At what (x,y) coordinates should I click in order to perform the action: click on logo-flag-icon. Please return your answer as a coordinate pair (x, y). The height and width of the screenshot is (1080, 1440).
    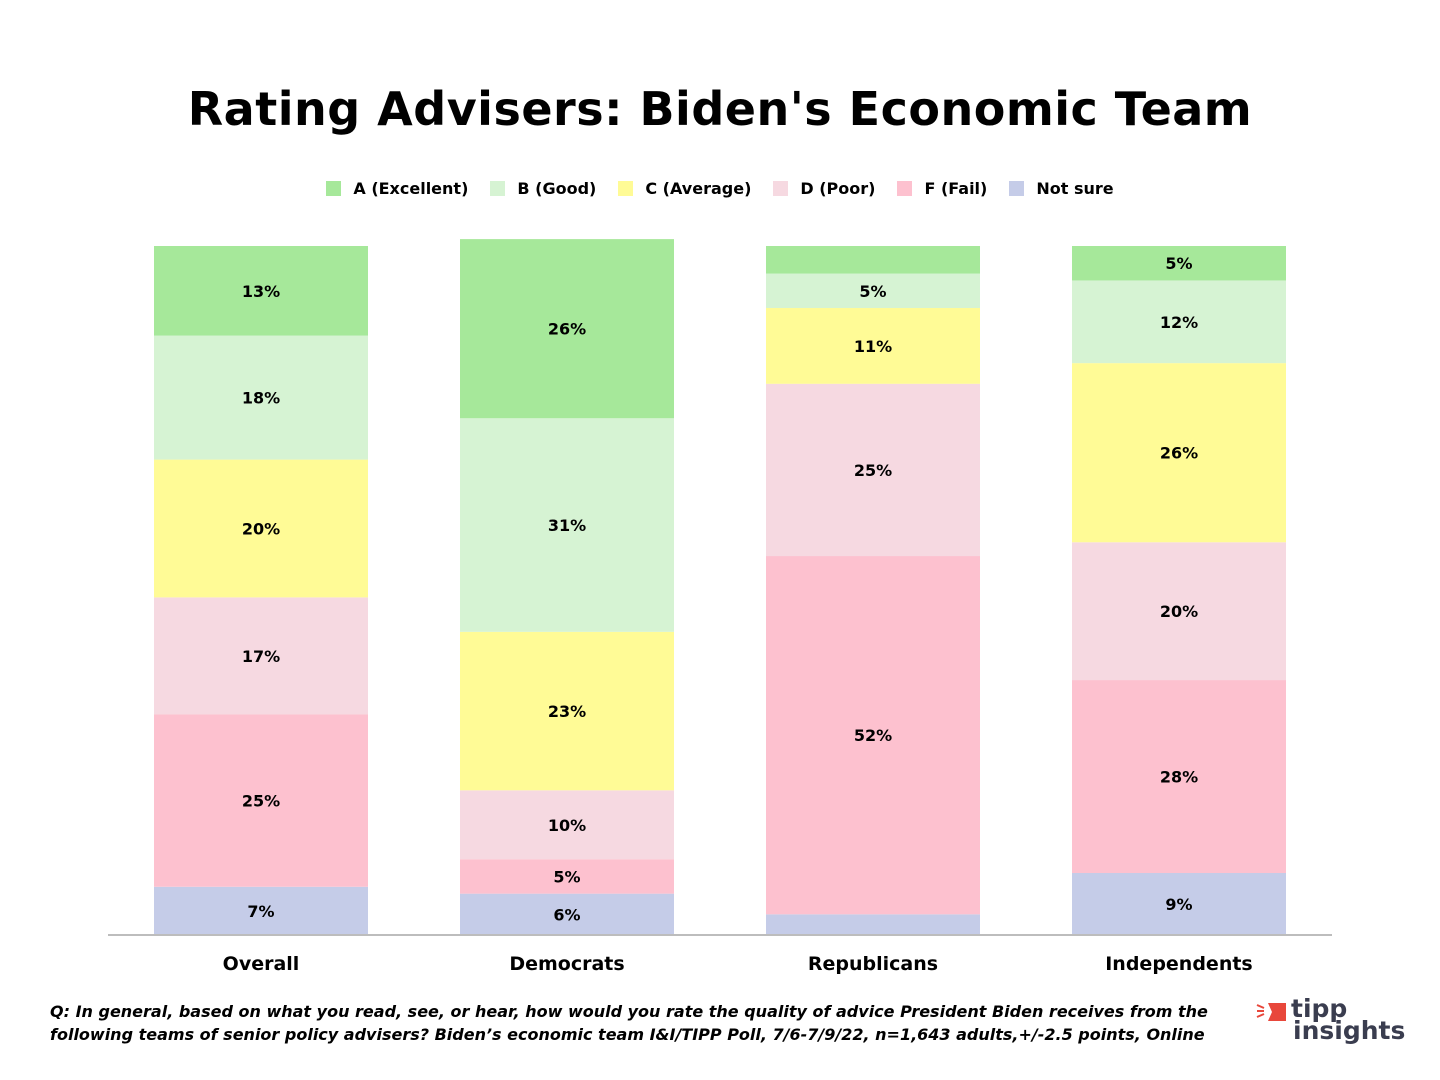
    Looking at the image, I should click on (1271, 1012).